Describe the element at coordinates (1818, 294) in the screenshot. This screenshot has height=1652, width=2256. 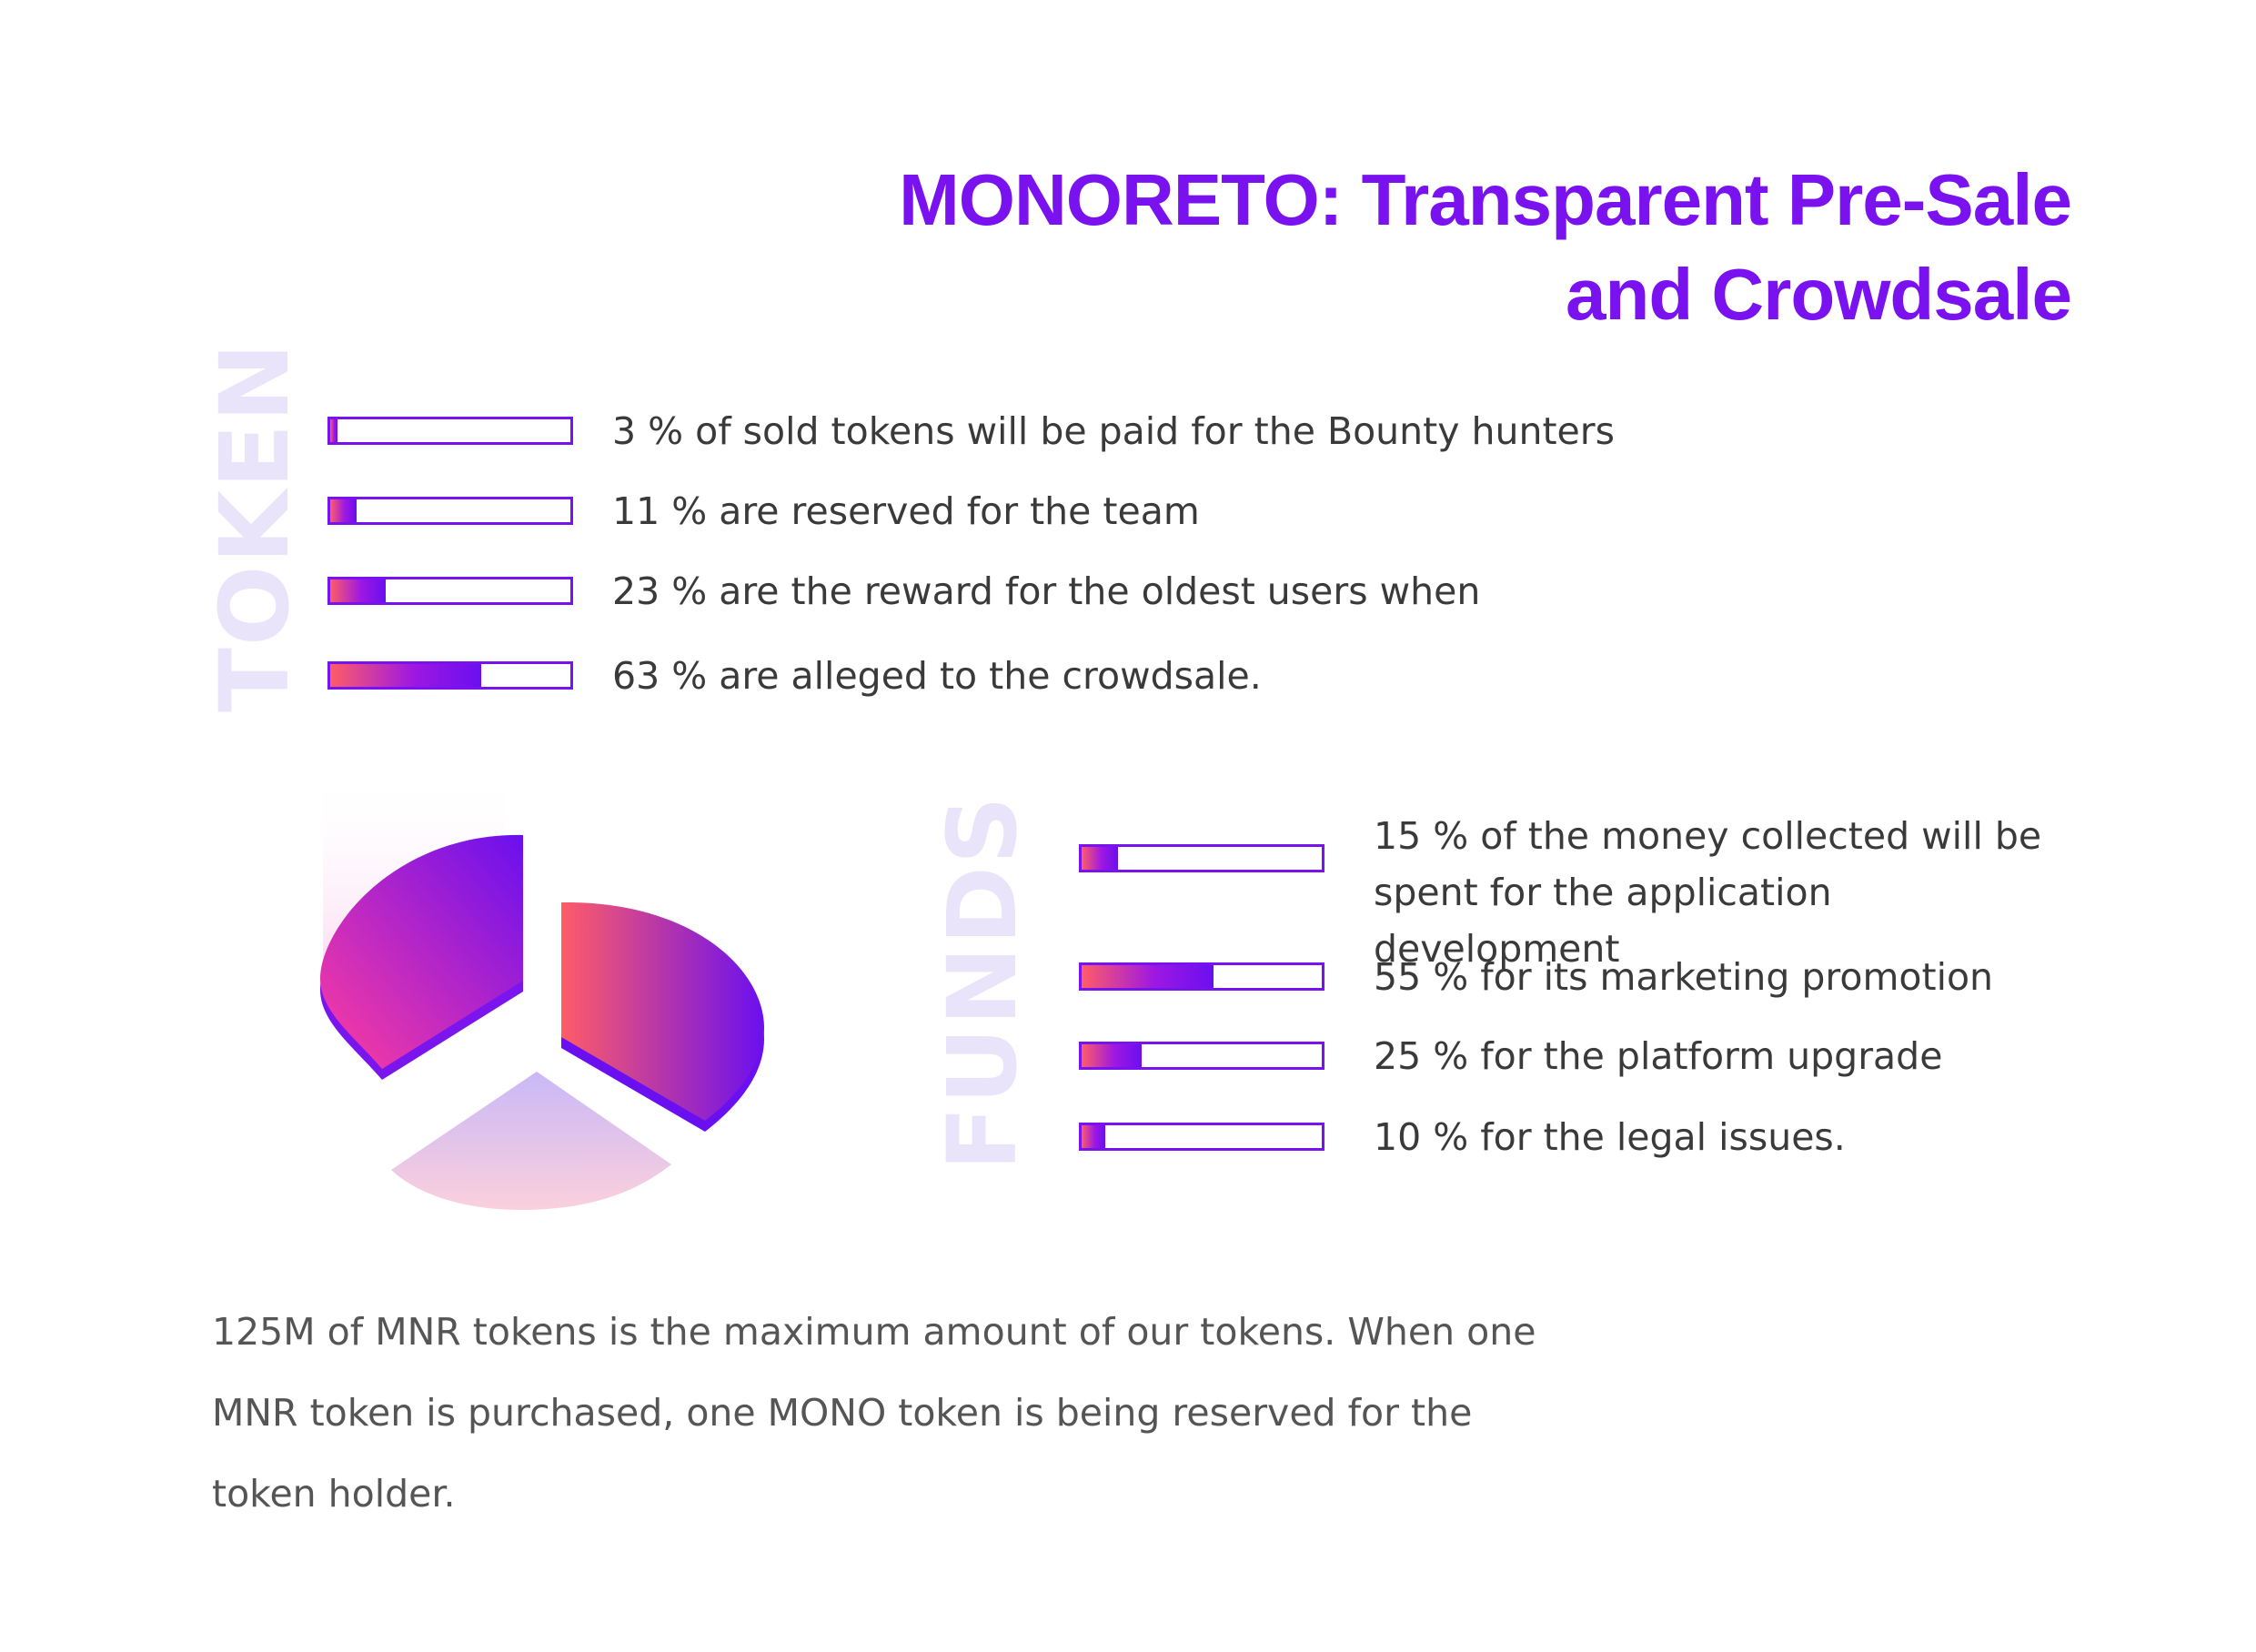
I see `title-line-2: and Crowdsale` at that location.